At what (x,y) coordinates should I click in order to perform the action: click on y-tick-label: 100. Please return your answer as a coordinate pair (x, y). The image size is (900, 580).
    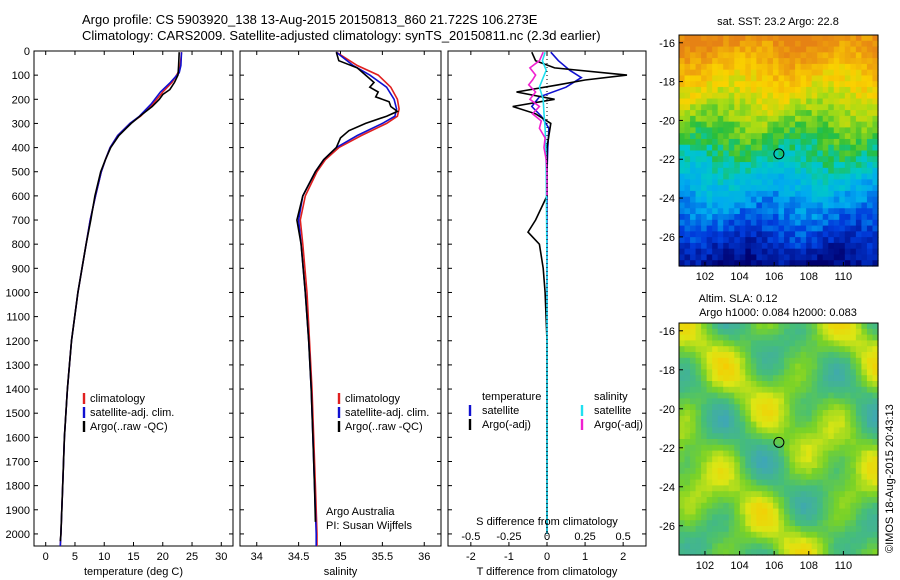
    Looking at the image, I should click on (21, 76).